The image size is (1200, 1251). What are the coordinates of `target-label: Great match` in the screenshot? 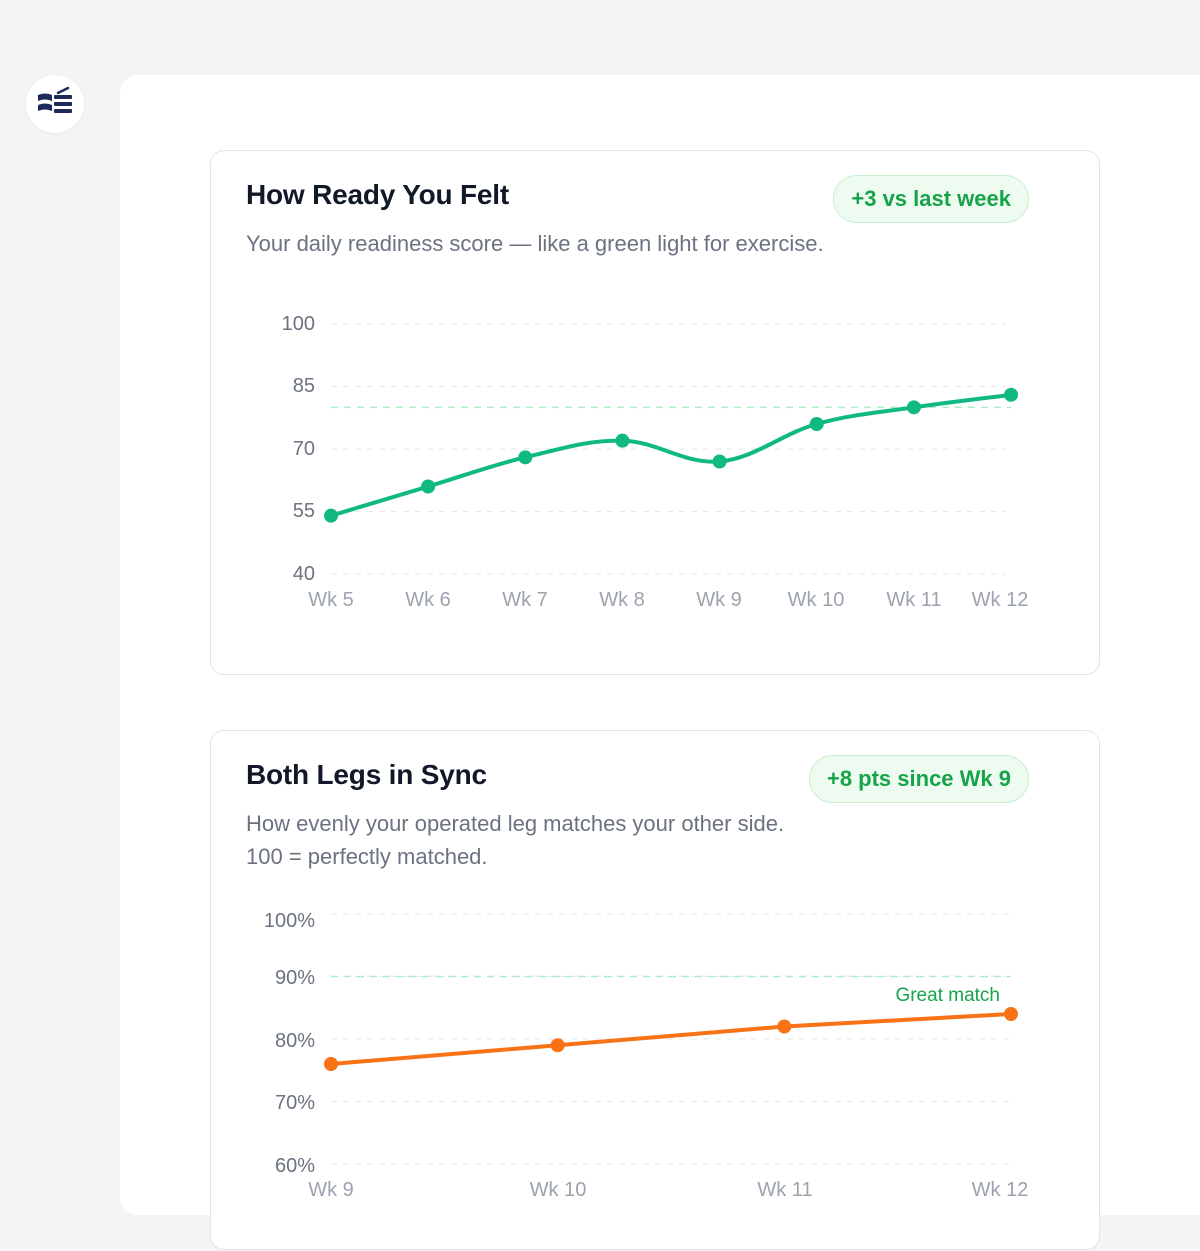 It's located at (947, 995).